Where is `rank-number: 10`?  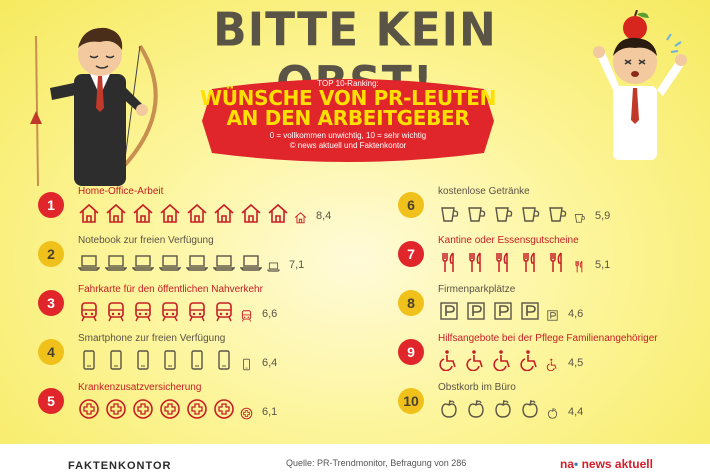
rank-number: 10 is located at coordinates (411, 401).